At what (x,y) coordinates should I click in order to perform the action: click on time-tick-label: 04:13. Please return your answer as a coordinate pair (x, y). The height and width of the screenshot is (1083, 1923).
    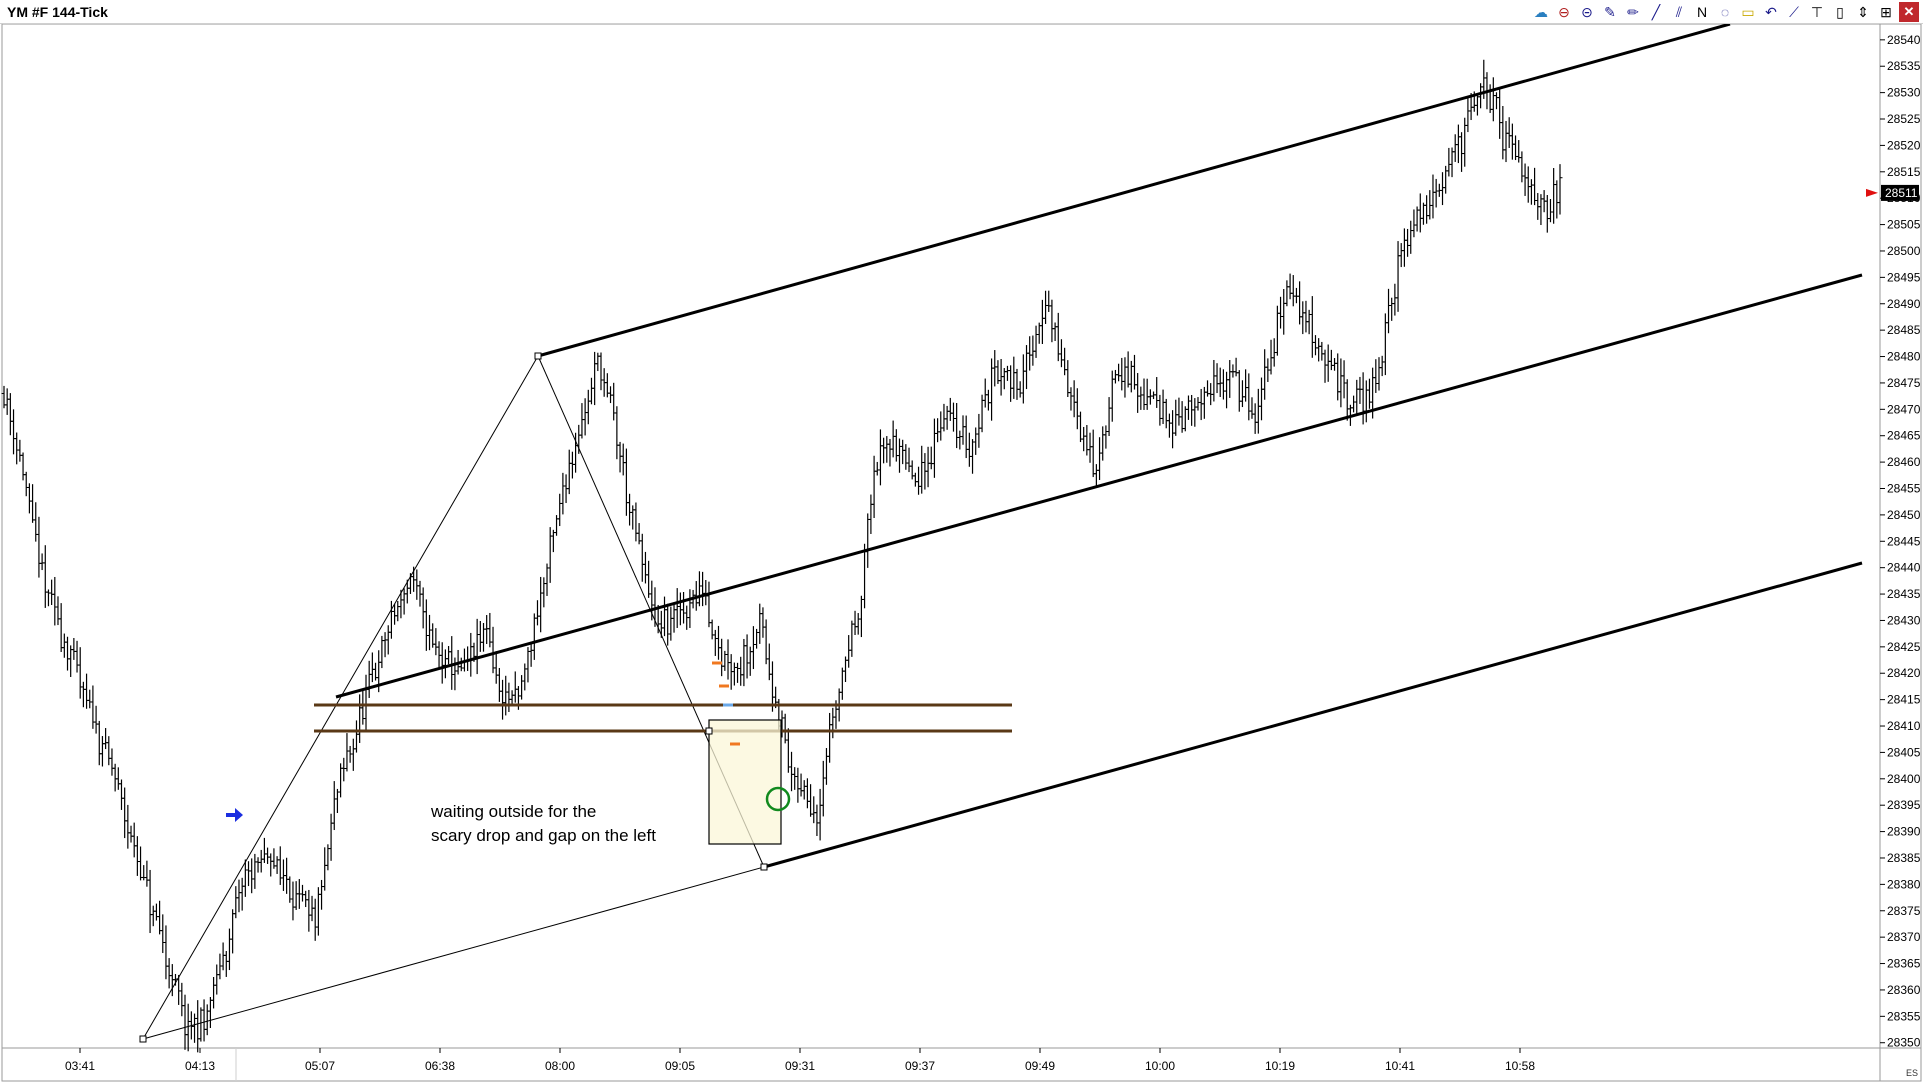
    Looking at the image, I should click on (200, 1066).